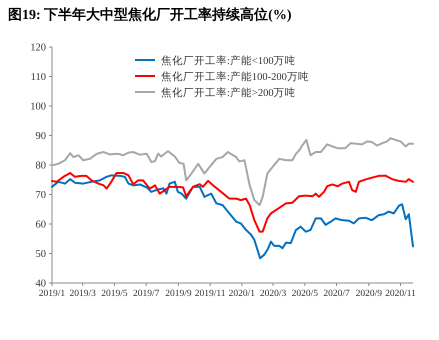  I want to click on x-tick-label: 2019/1, so click(52, 294).